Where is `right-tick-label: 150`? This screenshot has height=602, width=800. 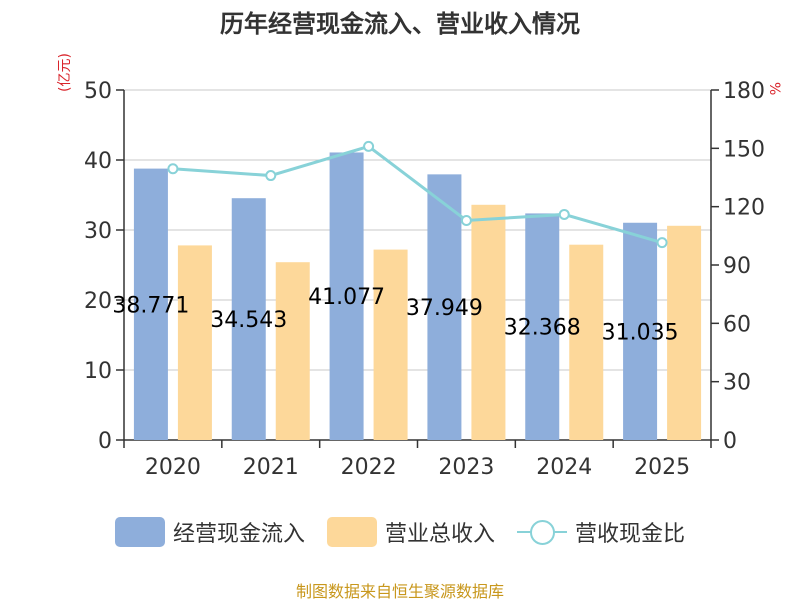 right-tick-label: 150 is located at coordinates (744, 149).